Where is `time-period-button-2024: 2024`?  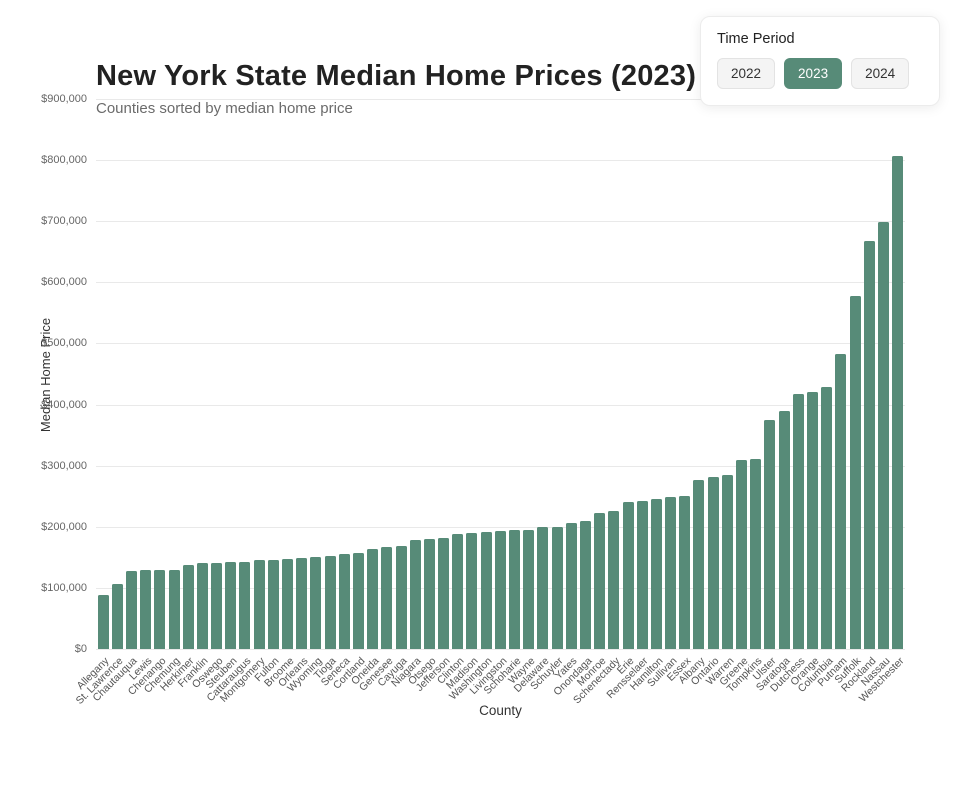 time-period-button-2024: 2024 is located at coordinates (880, 73).